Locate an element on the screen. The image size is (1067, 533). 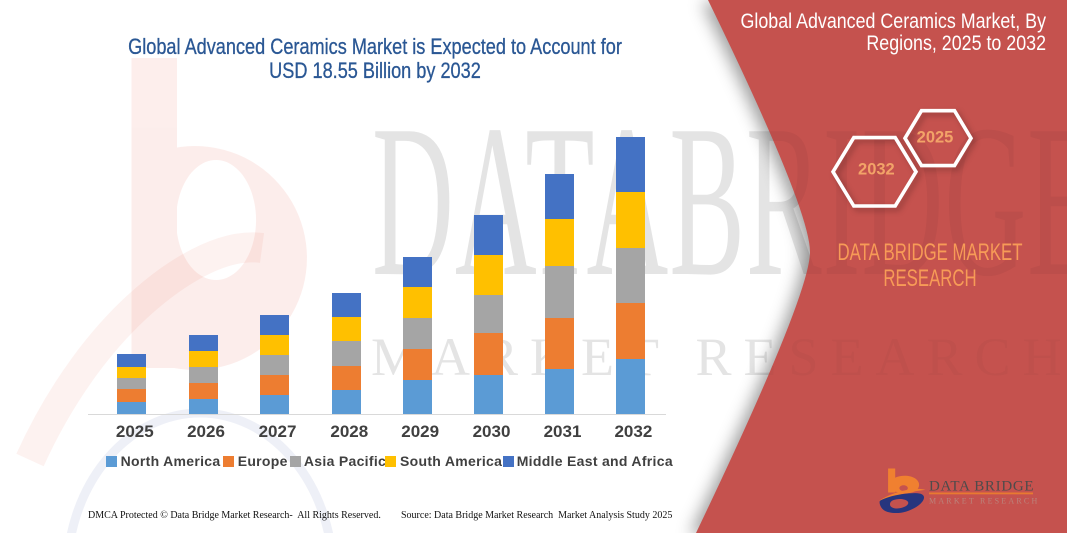
svg-text: DATA BRIDGE is located at coordinates (981, 487).